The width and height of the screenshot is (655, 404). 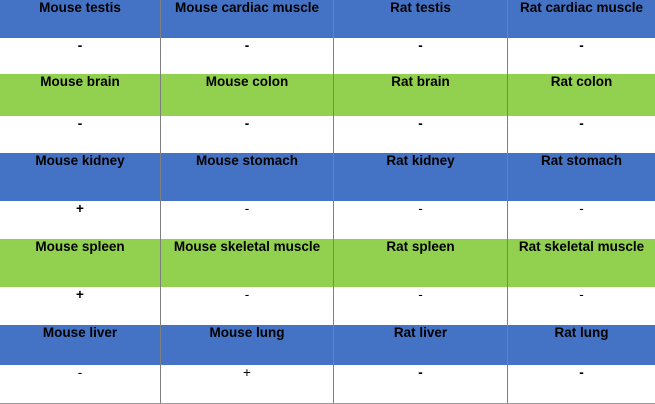 I want to click on value-row-5: - + - -, so click(x=327, y=384).